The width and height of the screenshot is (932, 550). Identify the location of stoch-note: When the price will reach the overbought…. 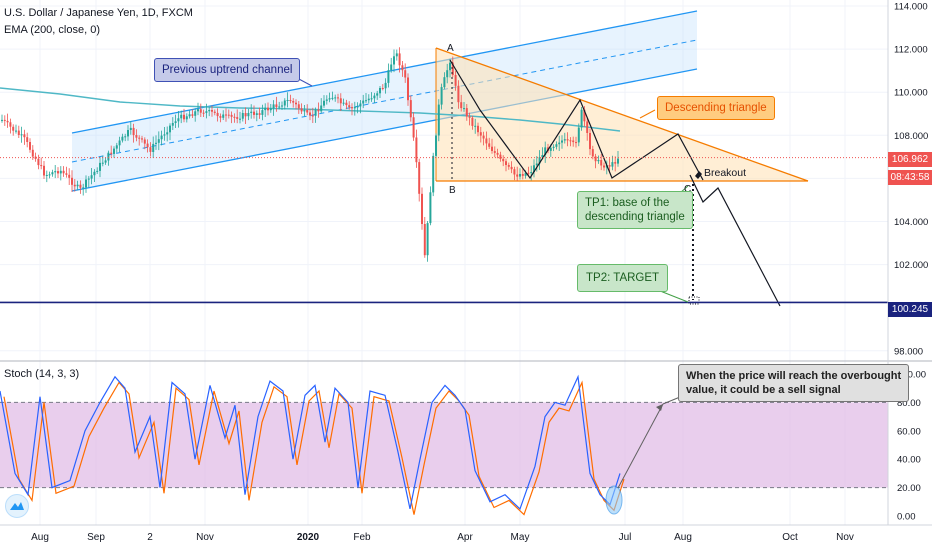
(794, 383).